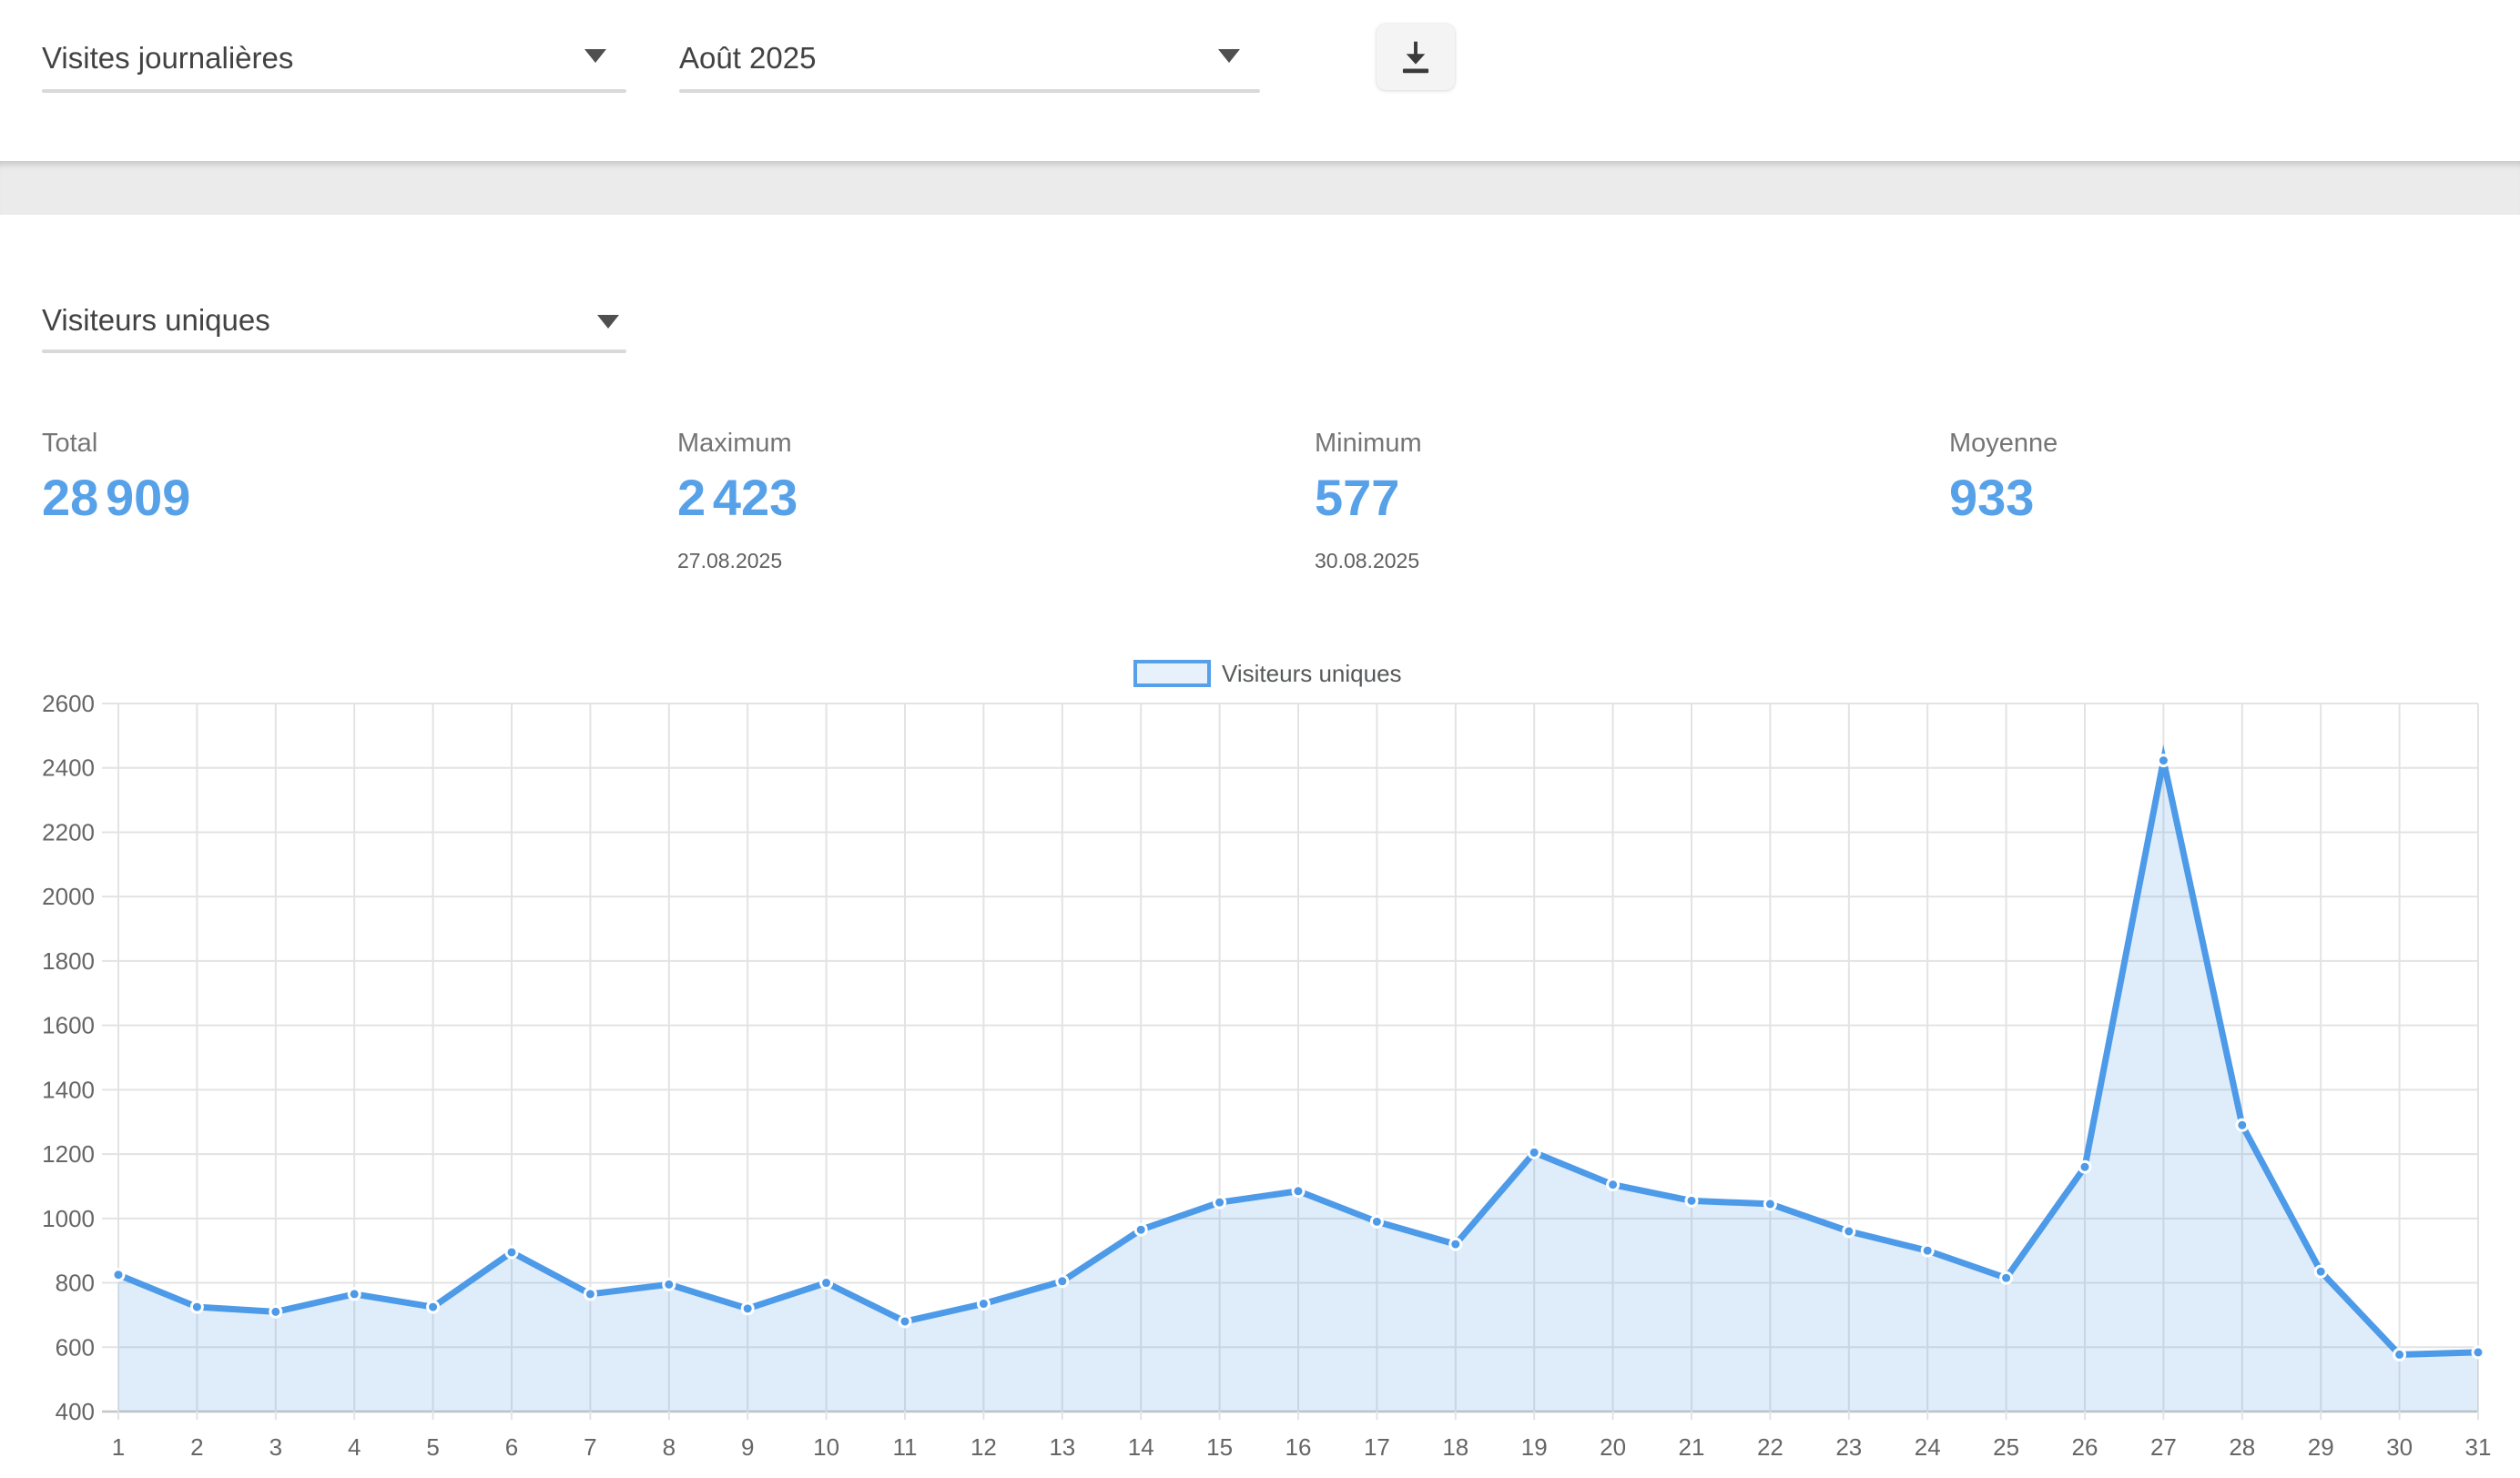 The width and height of the screenshot is (2520, 1478). Describe the element at coordinates (355, 1447) in the screenshot. I see `x-tick-label: 4` at that location.